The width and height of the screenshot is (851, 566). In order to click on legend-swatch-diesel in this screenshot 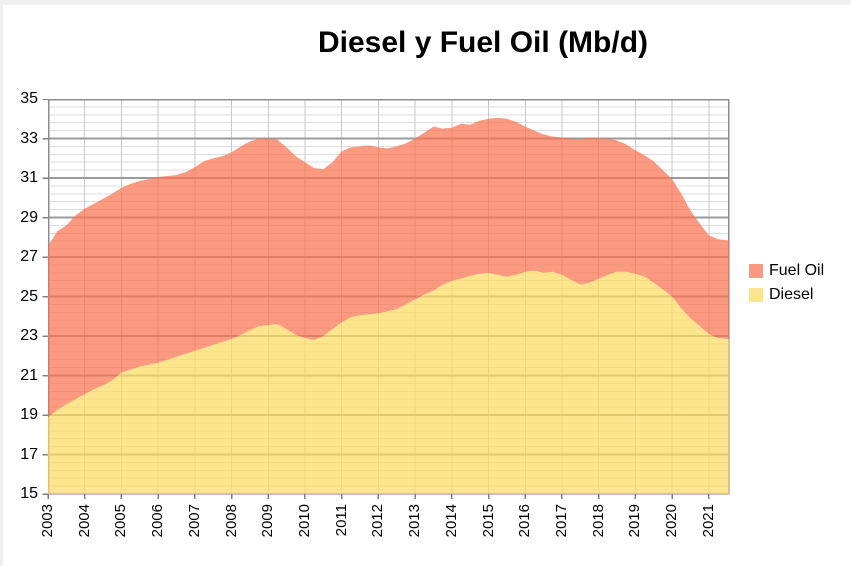, I will do `click(756, 295)`.